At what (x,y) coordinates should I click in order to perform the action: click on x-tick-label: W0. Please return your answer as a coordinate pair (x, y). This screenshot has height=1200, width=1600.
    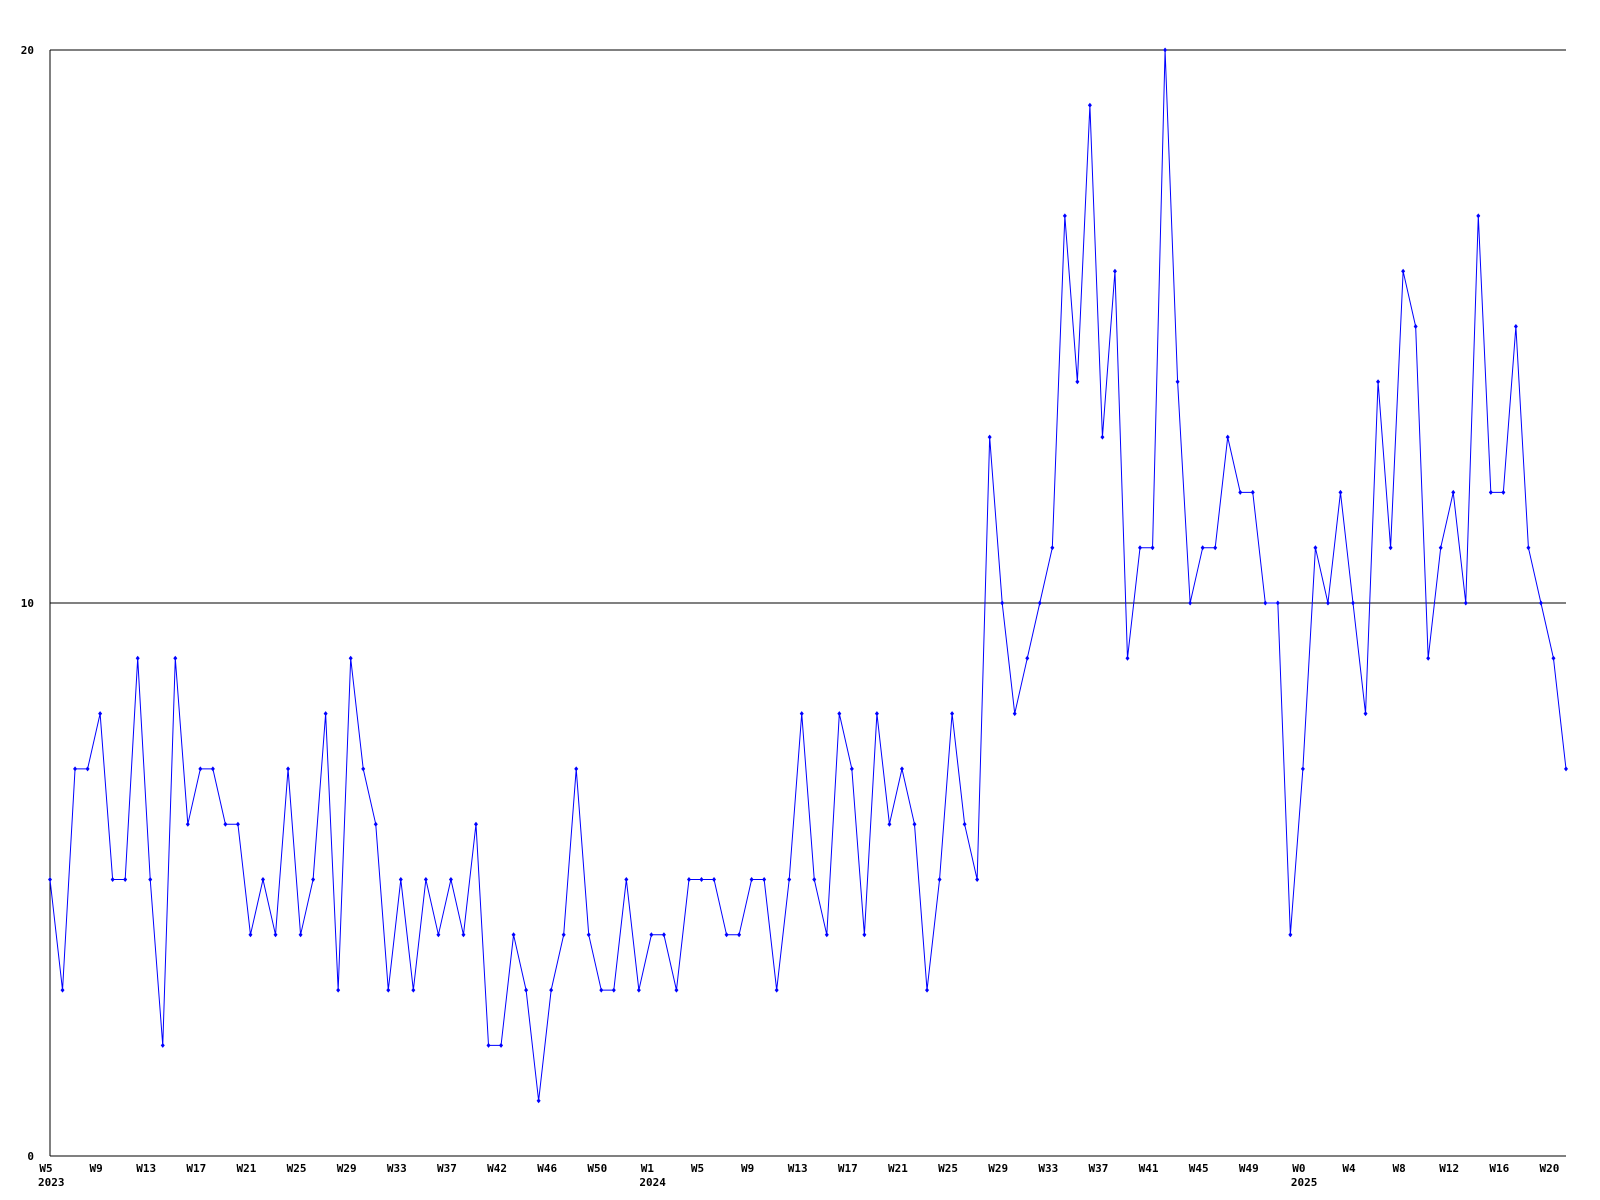
    Looking at the image, I should click on (1298, 1168).